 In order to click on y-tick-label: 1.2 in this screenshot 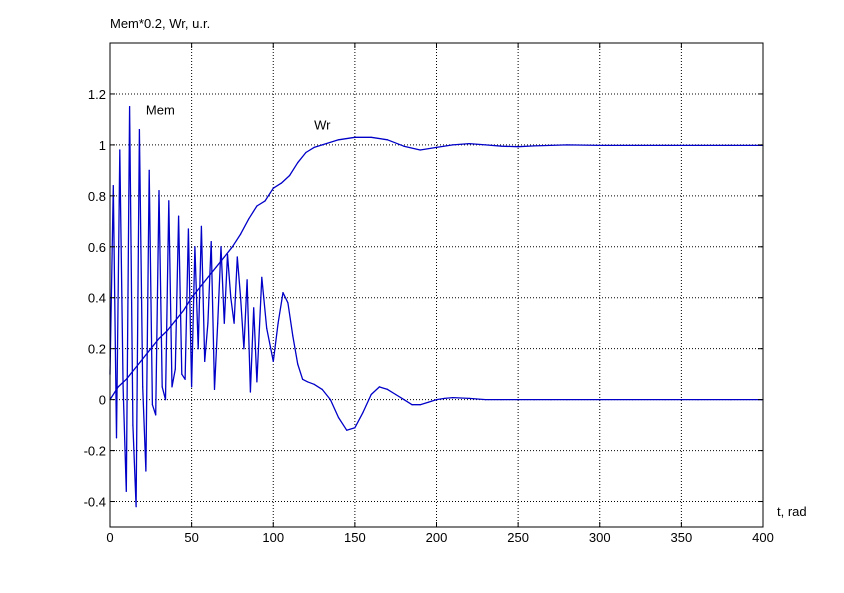, I will do `click(97, 94)`.